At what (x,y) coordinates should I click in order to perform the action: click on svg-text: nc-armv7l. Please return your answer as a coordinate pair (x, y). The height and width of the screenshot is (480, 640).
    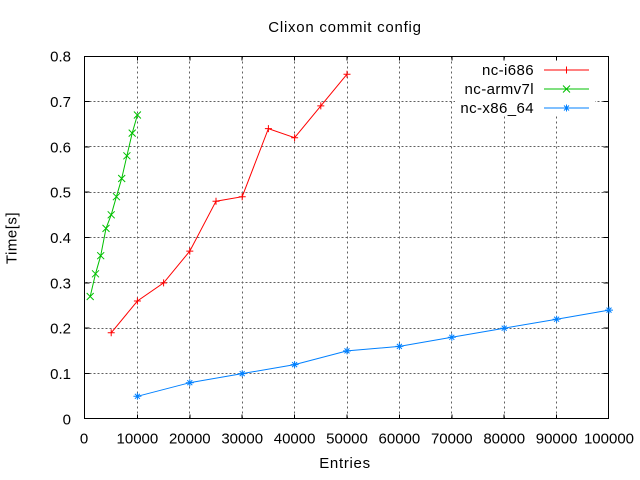
    Looking at the image, I should click on (499, 89).